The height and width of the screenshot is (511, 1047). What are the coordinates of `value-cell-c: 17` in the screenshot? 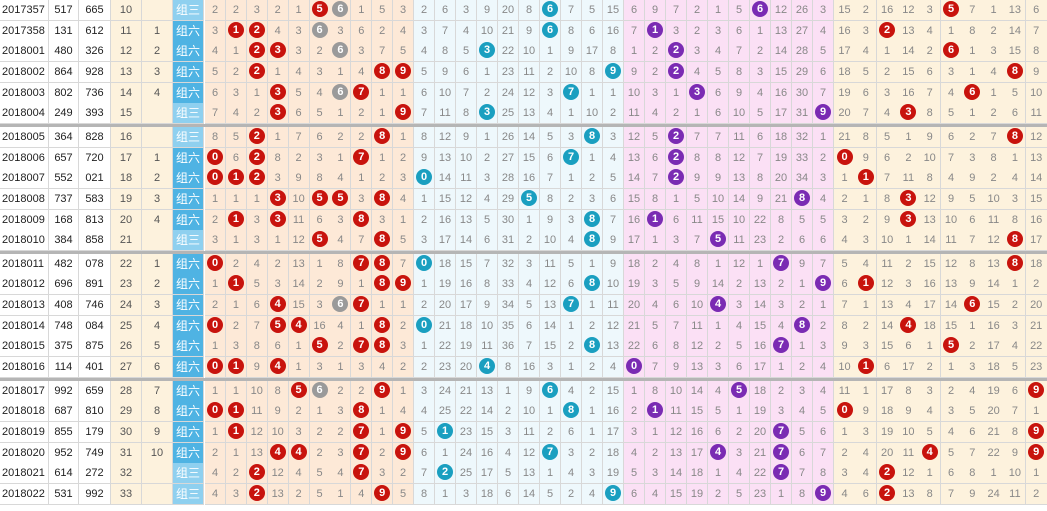 It's located at (126, 158).